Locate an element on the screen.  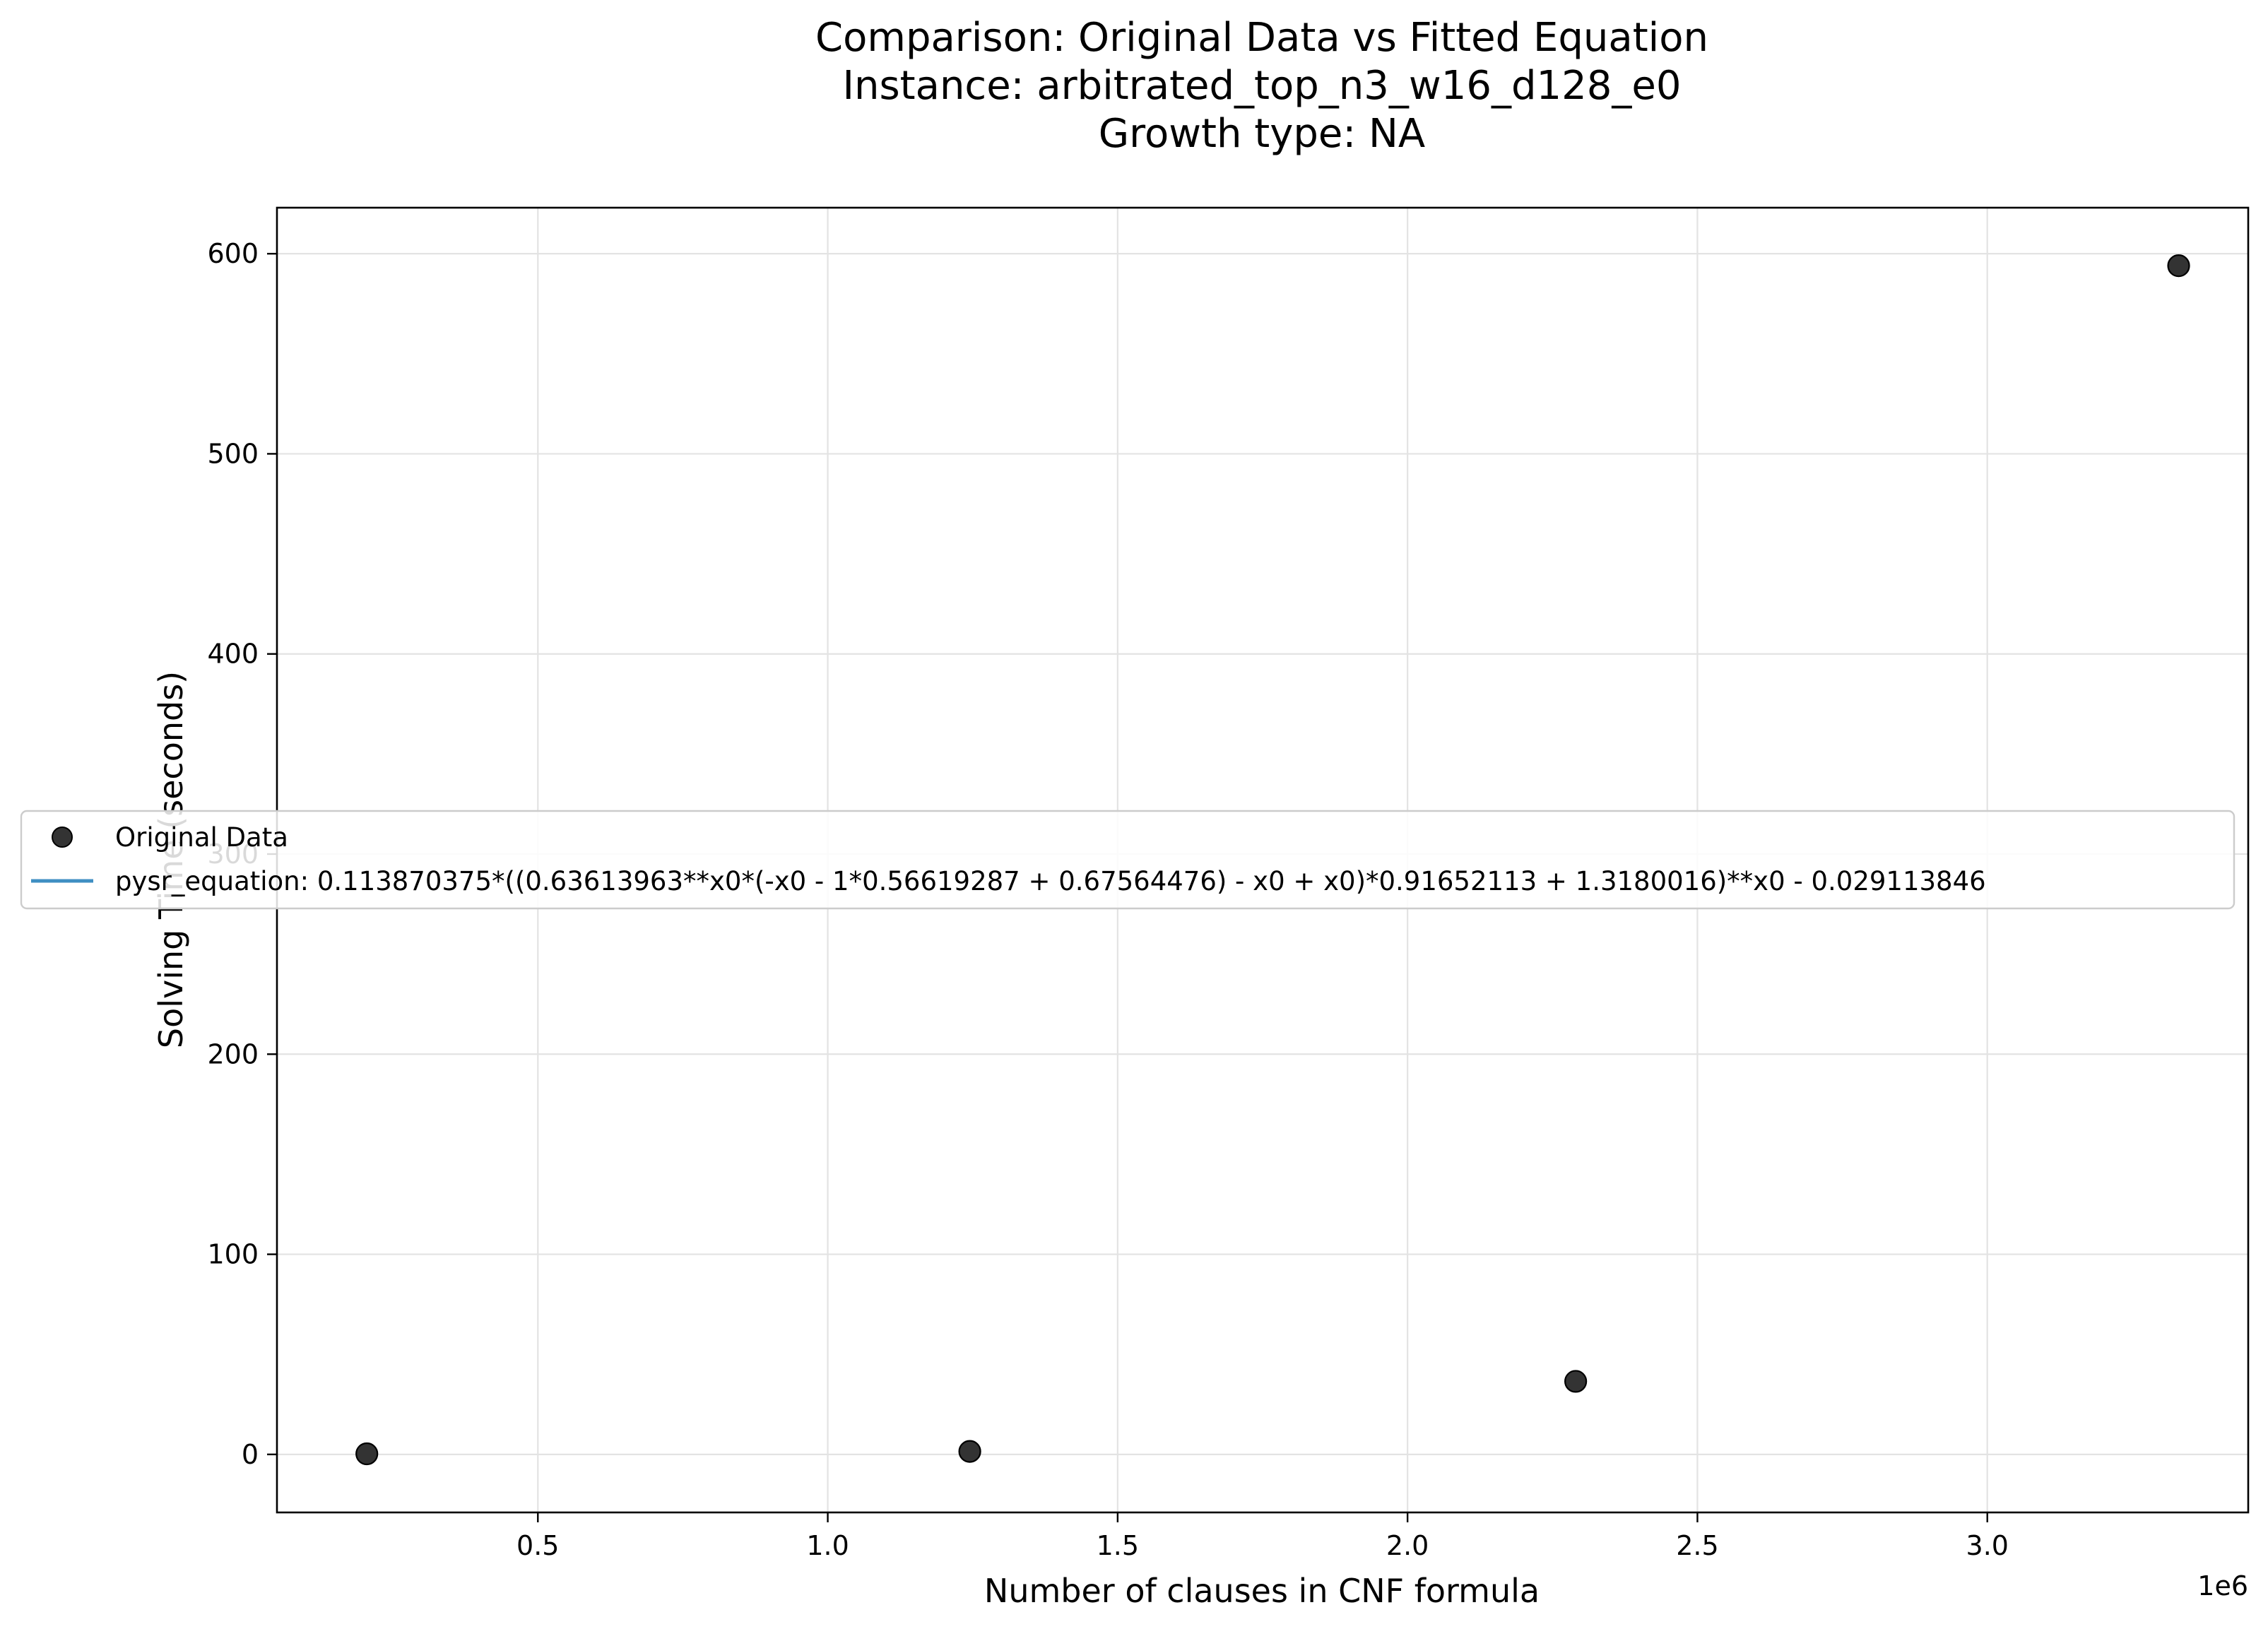
y-tick-label: 100 is located at coordinates (233, 1254).